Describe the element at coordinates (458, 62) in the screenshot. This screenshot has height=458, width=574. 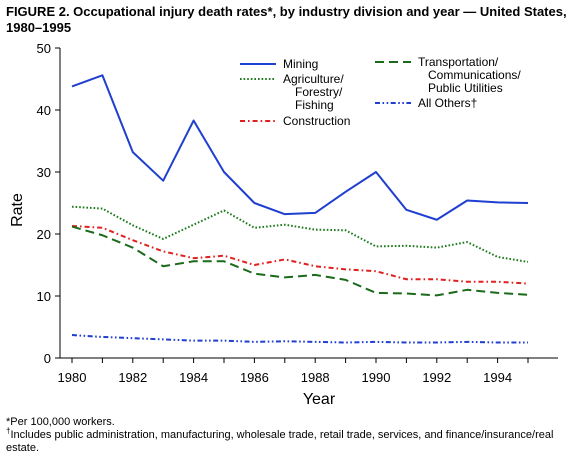
I see `legend-label-line: Transportation/` at that location.